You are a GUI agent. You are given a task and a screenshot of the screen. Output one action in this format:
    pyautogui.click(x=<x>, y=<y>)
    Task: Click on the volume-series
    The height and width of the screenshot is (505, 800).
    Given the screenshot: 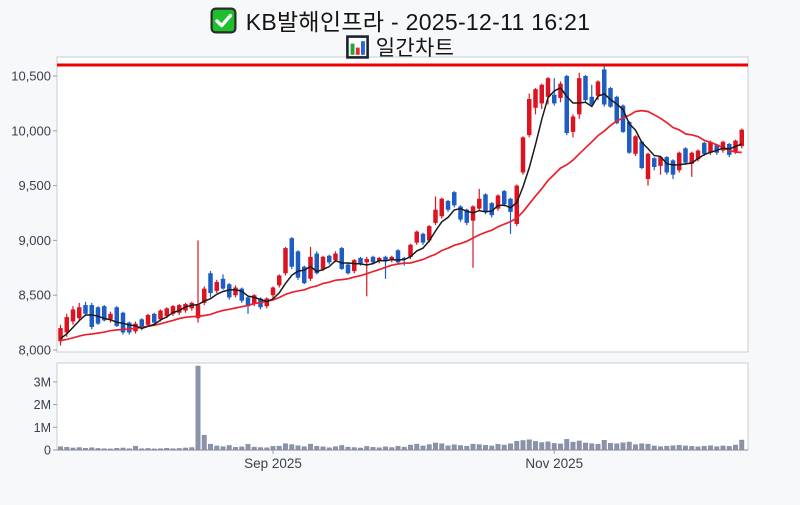 What is the action you would take?
    pyautogui.click(x=401, y=408)
    